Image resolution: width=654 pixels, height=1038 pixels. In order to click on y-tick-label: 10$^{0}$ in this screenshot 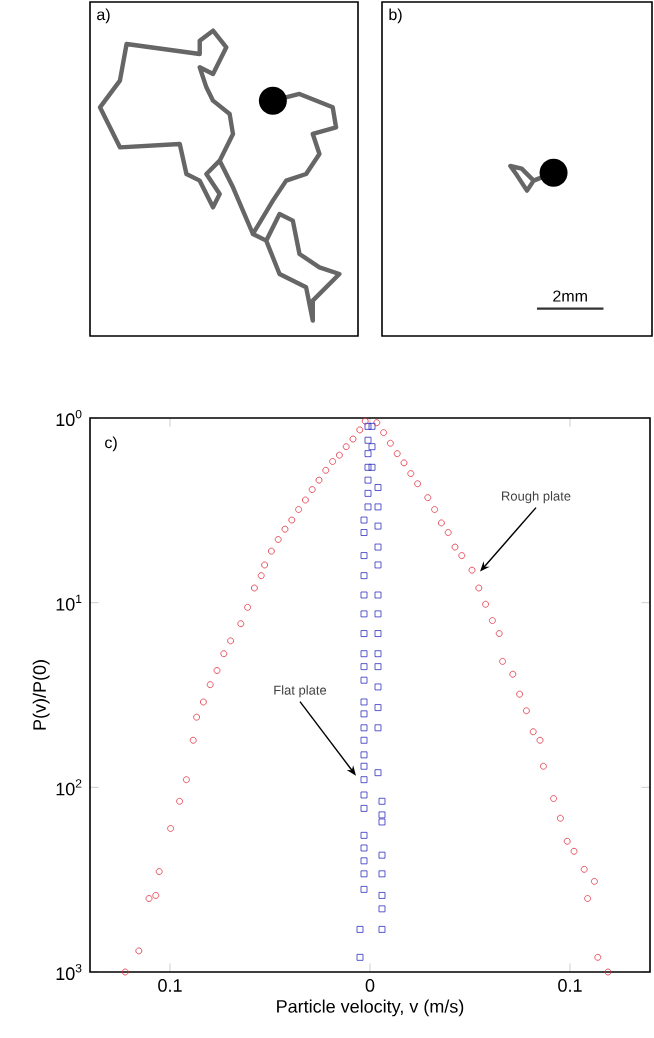, I will do `click(69, 418)`.